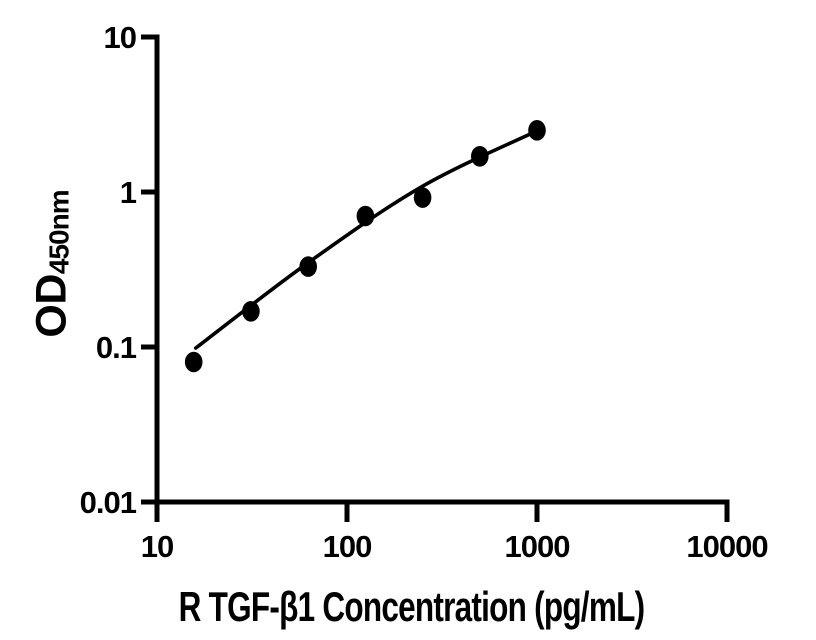 Image resolution: width=816 pixels, height=640 pixels. I want to click on y-axis-title: OD450nm, so click(52, 263).